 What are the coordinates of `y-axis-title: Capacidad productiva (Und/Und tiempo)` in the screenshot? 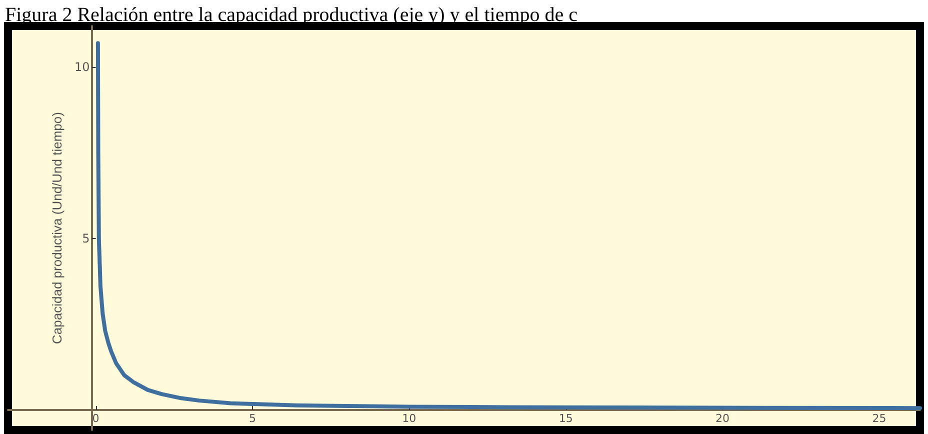 It's located at (57, 228).